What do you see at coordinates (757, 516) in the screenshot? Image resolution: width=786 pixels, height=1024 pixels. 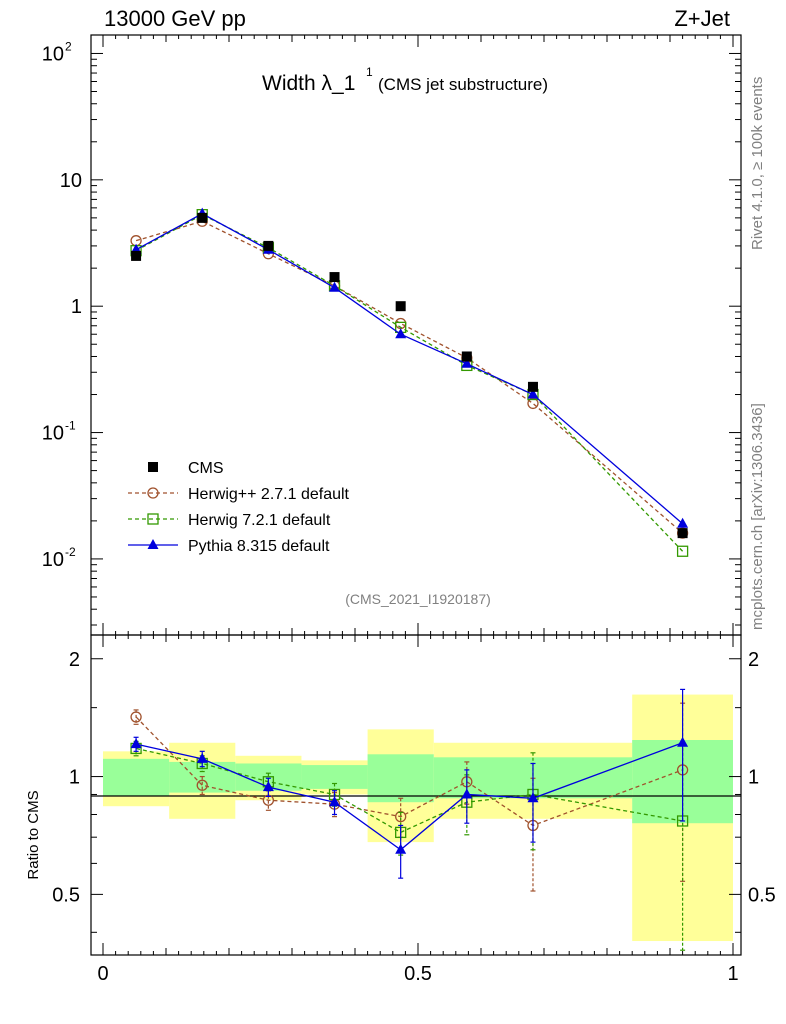 I see `mcplots-source-label: mcplots.cern.ch [arXiv:1306.3436]` at bounding box center [757, 516].